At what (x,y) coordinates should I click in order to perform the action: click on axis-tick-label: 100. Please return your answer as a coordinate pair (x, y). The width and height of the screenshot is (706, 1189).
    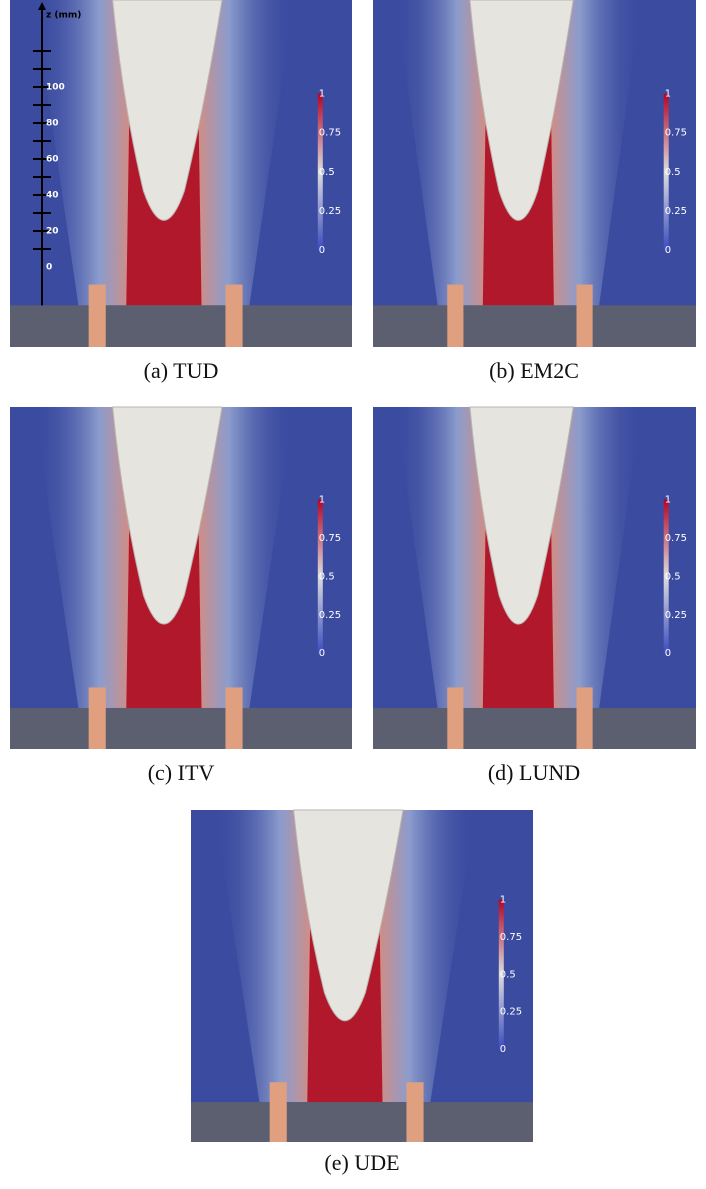
    Looking at the image, I should click on (55, 88).